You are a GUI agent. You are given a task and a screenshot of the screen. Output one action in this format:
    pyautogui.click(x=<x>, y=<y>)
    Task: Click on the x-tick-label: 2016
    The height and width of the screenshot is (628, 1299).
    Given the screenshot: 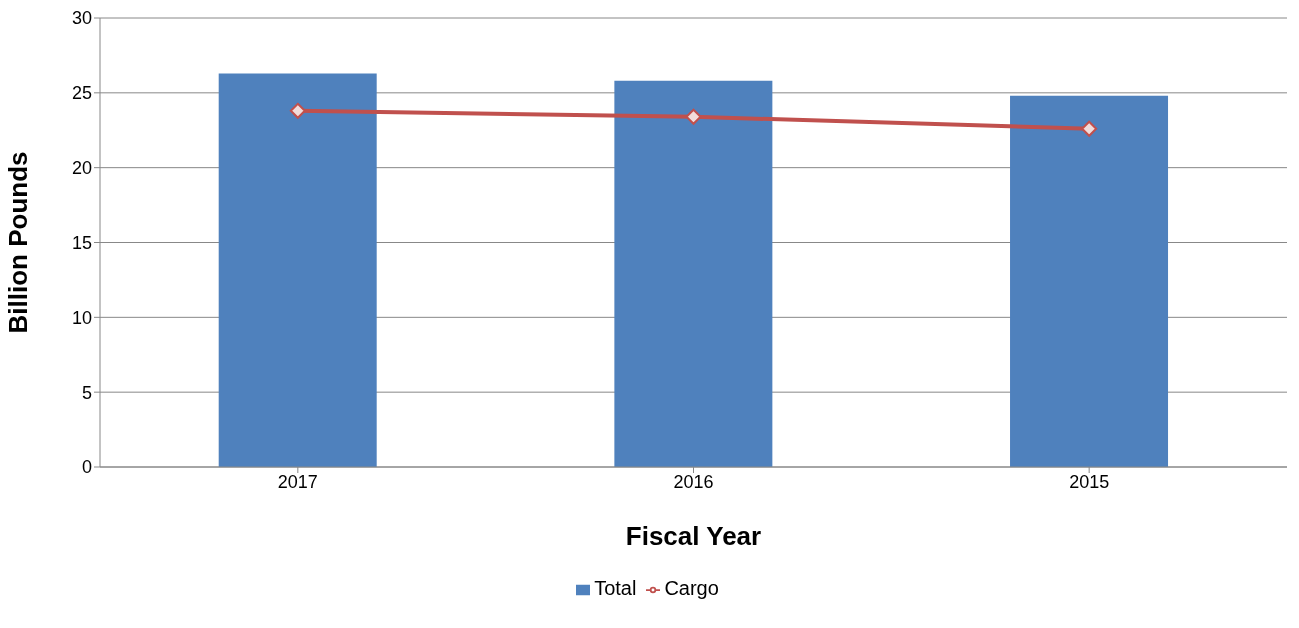 What is the action you would take?
    pyautogui.click(x=693, y=481)
    